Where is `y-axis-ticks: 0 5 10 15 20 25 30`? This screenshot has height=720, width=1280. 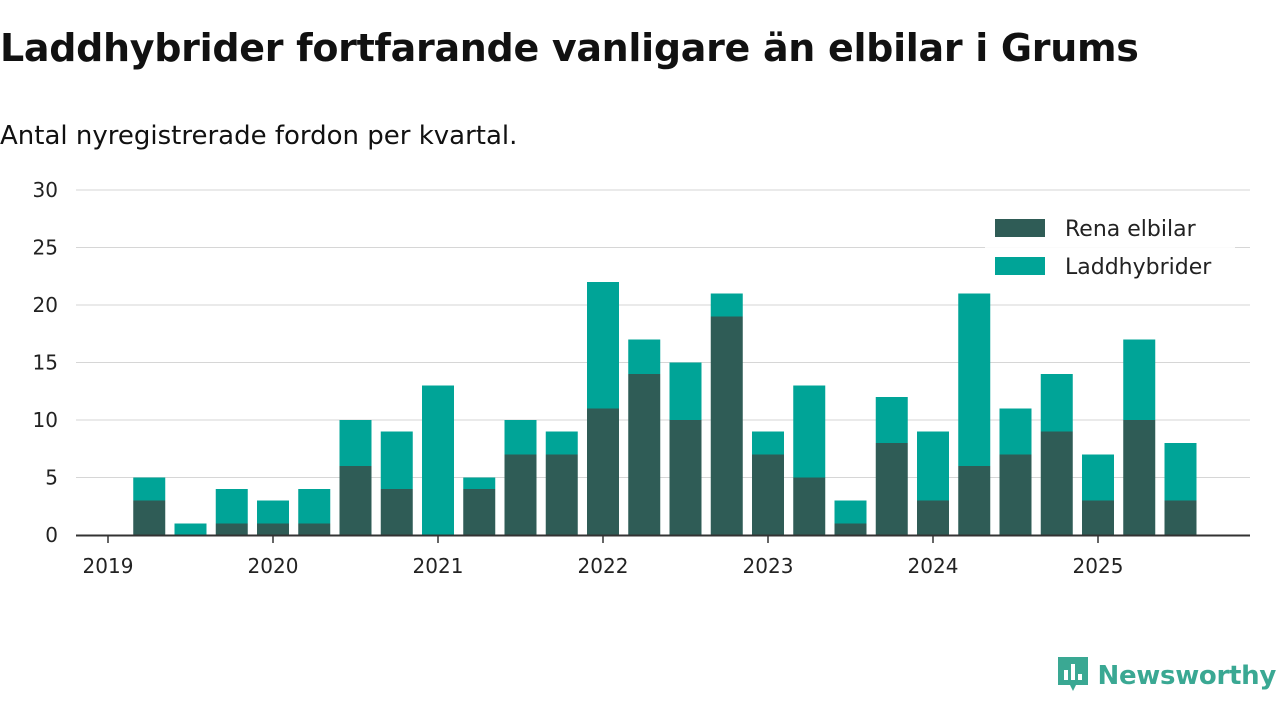 y-axis-ticks: 0 5 10 15 20 25 30 is located at coordinates (45, 362).